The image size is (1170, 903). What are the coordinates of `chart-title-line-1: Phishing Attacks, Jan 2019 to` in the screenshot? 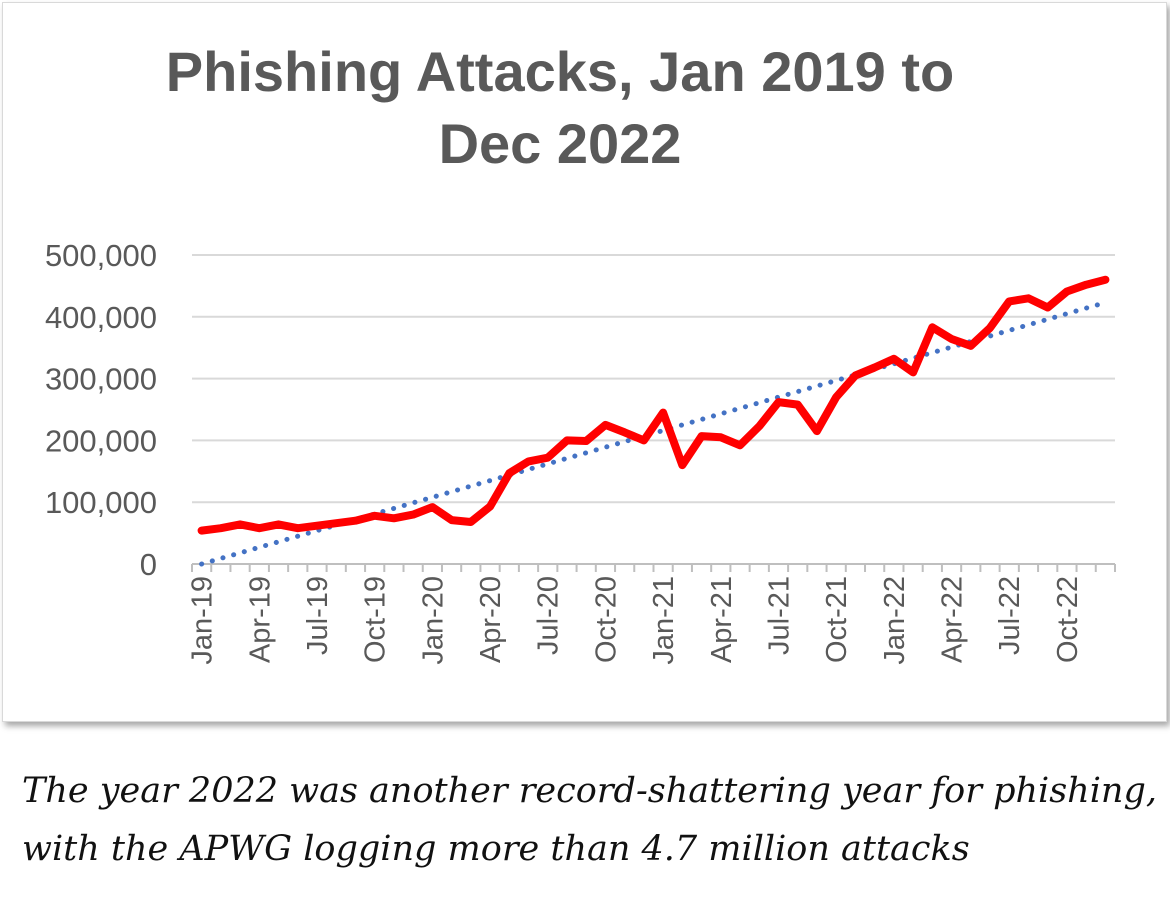 It's located at (560, 71).